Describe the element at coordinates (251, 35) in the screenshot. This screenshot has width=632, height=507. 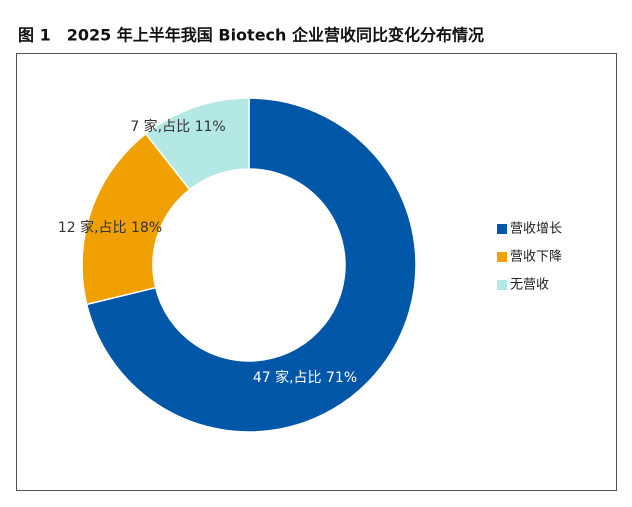
I see `chart-title: 图 1 2025 年上半年我国 Biotech 企业营收同比变化分布情况` at that location.